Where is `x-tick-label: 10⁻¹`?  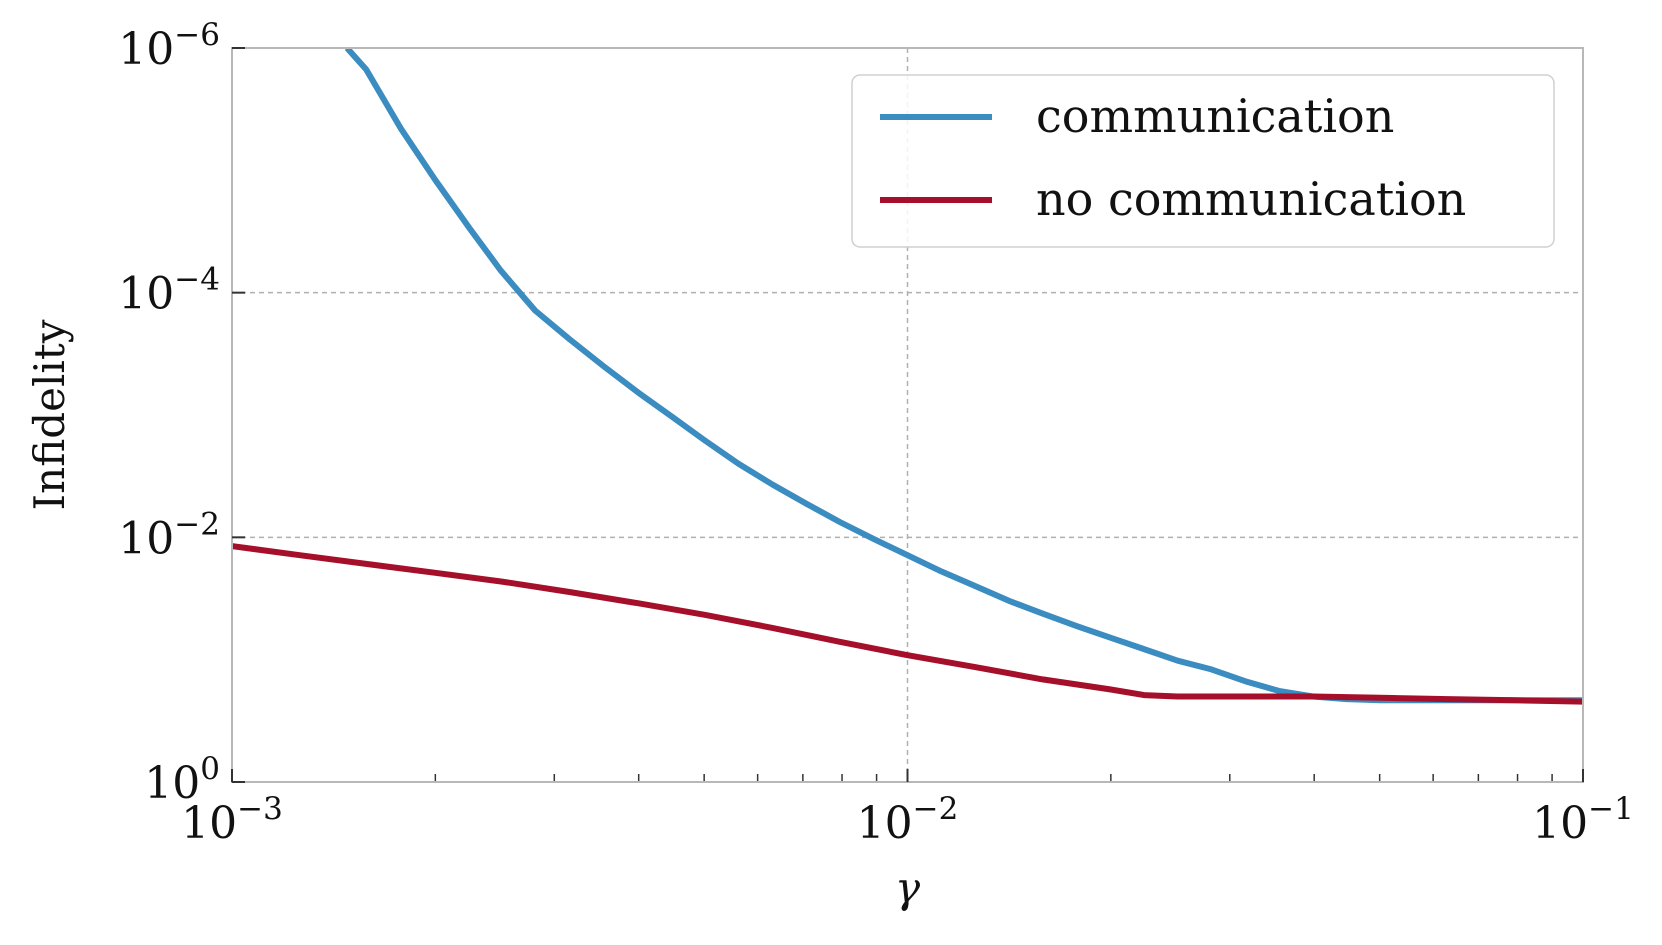 x-tick-label: 10⁻¹ is located at coordinates (1583, 820).